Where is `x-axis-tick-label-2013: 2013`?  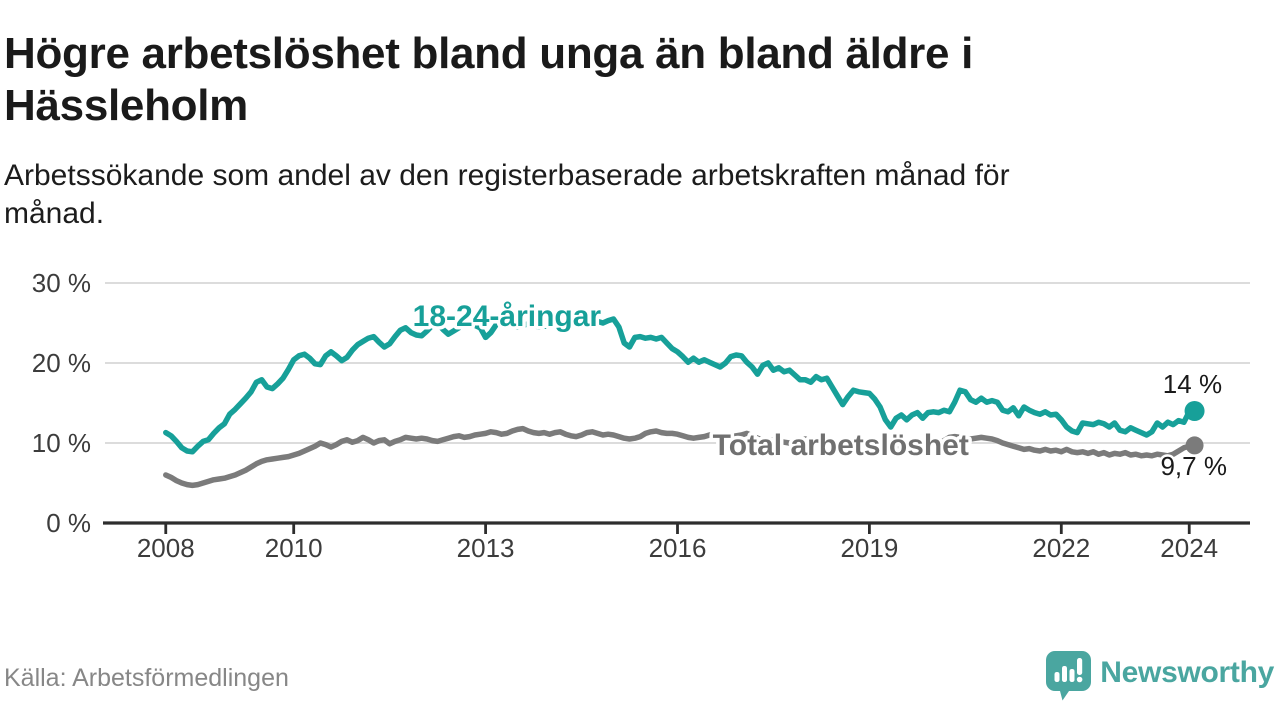
x-axis-tick-label-2013: 2013 is located at coordinates (486, 548).